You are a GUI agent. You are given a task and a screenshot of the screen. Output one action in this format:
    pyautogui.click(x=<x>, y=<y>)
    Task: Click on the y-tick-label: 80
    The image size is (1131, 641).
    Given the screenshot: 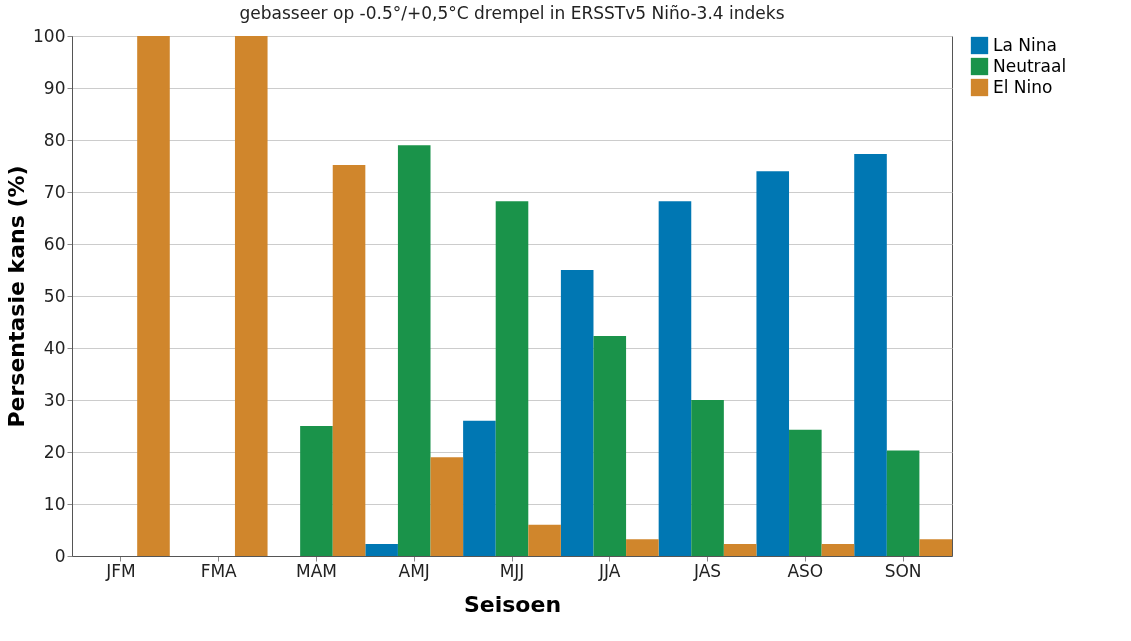 What is the action you would take?
    pyautogui.click(x=54, y=139)
    